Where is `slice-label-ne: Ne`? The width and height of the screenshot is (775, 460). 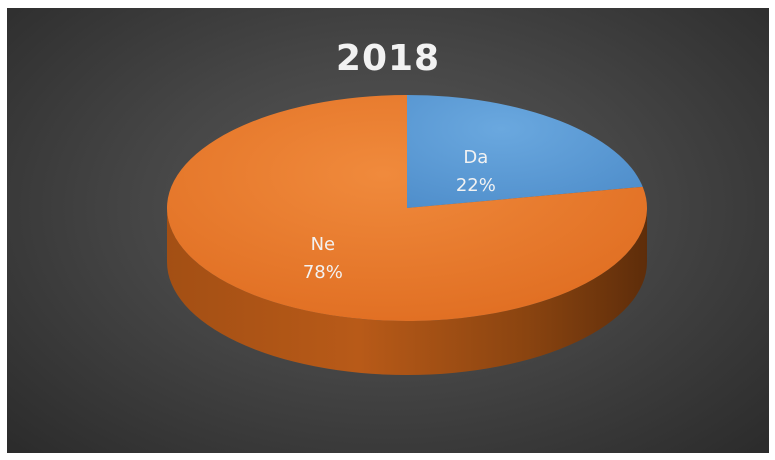
slice-label-ne: Ne is located at coordinates (323, 244).